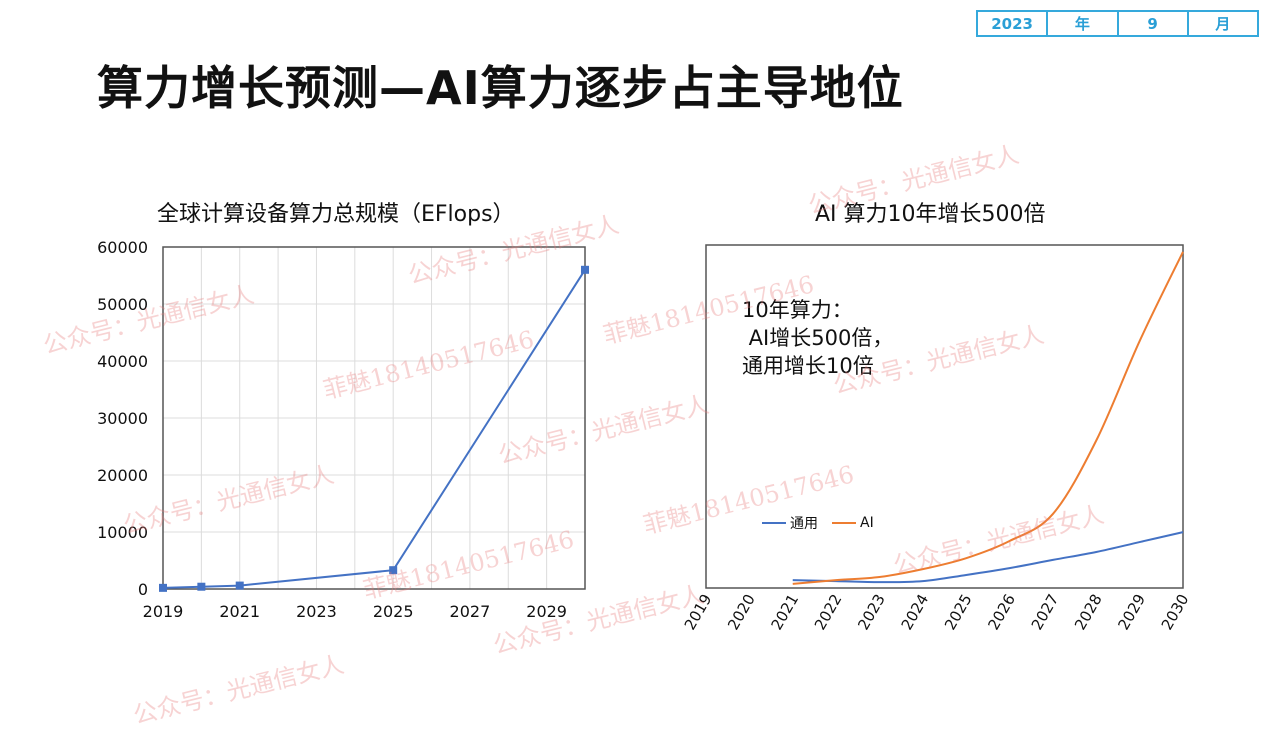 This screenshot has height=731, width=1268. Describe the element at coordinates (988, 418) in the screenshot. I see `series-line-ai` at that location.